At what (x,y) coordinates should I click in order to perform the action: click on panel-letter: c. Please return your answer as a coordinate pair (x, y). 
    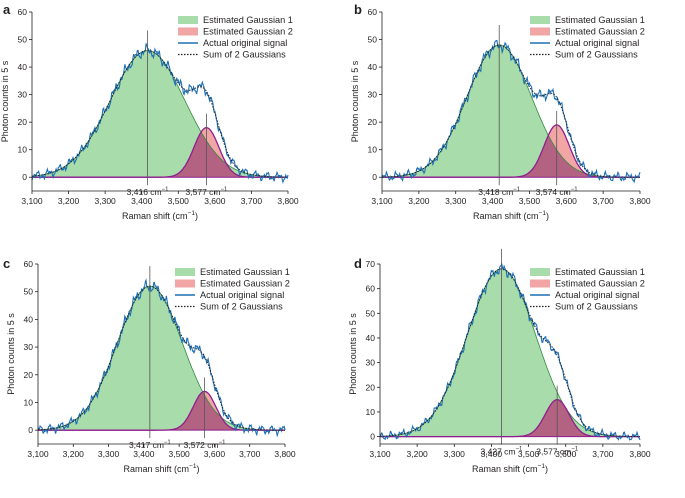
    Looking at the image, I should click on (6, 263).